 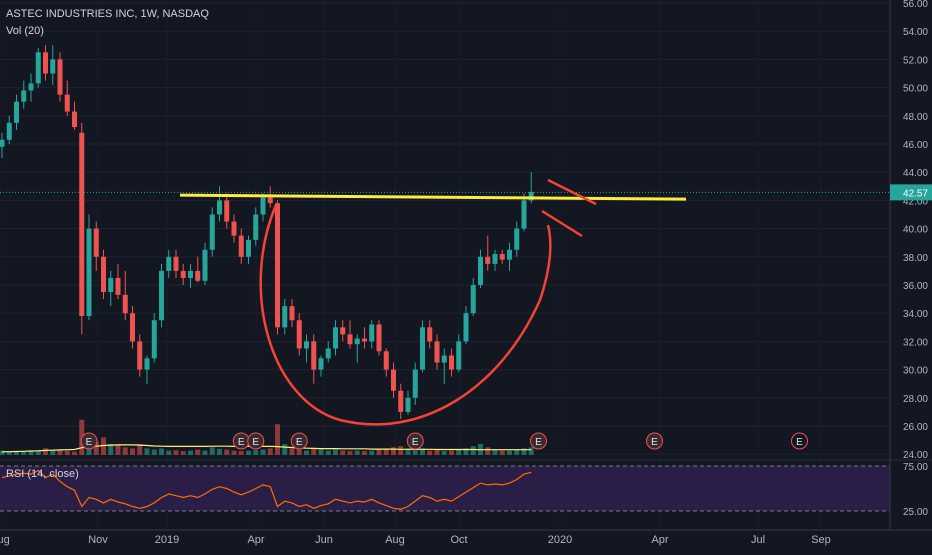 What do you see at coordinates (915, 399) in the screenshot?
I see `y-tick-label: 28.00` at bounding box center [915, 399].